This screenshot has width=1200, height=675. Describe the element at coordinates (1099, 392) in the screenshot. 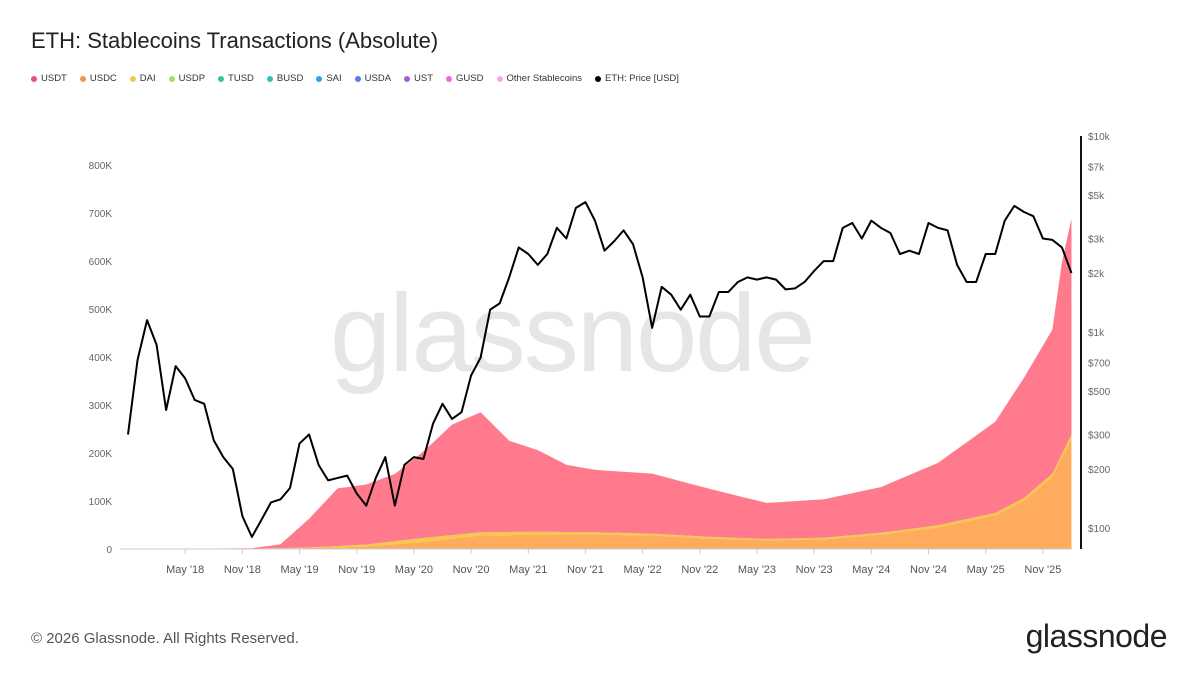

I see `y-right-tick-label: $500` at that location.